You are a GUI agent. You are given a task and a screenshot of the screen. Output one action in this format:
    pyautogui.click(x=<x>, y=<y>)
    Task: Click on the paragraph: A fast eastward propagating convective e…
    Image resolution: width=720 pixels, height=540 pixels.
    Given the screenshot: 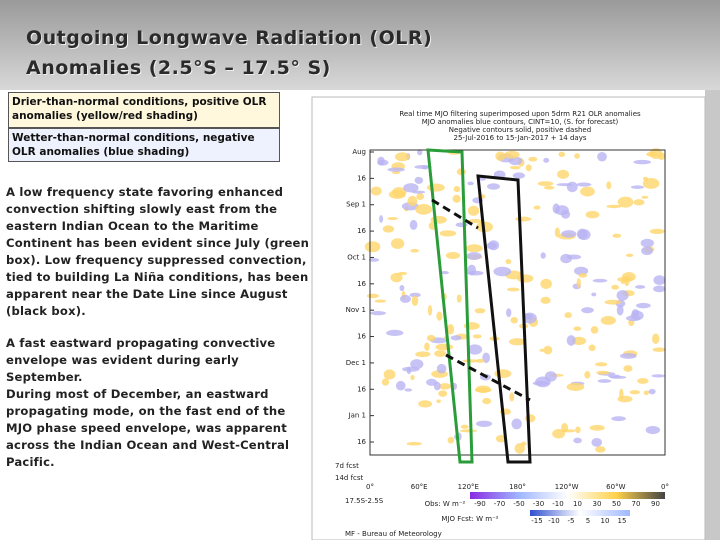 What is the action you would take?
    pyautogui.click(x=141, y=360)
    